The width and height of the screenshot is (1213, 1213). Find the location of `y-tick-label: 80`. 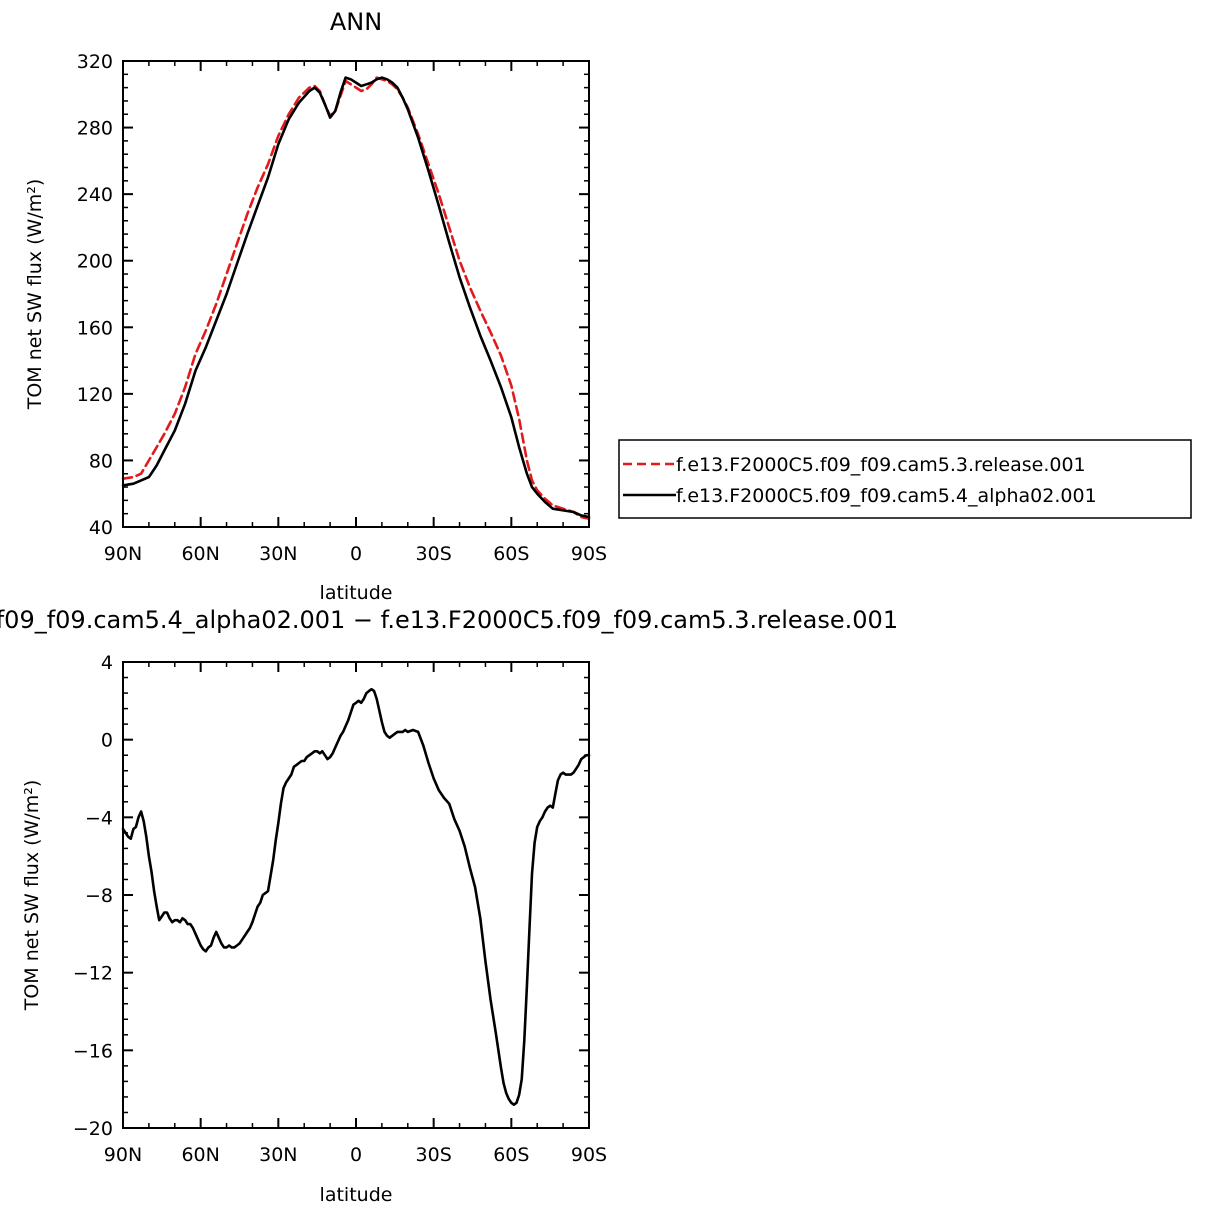

y-tick-label: 80 is located at coordinates (101, 461).